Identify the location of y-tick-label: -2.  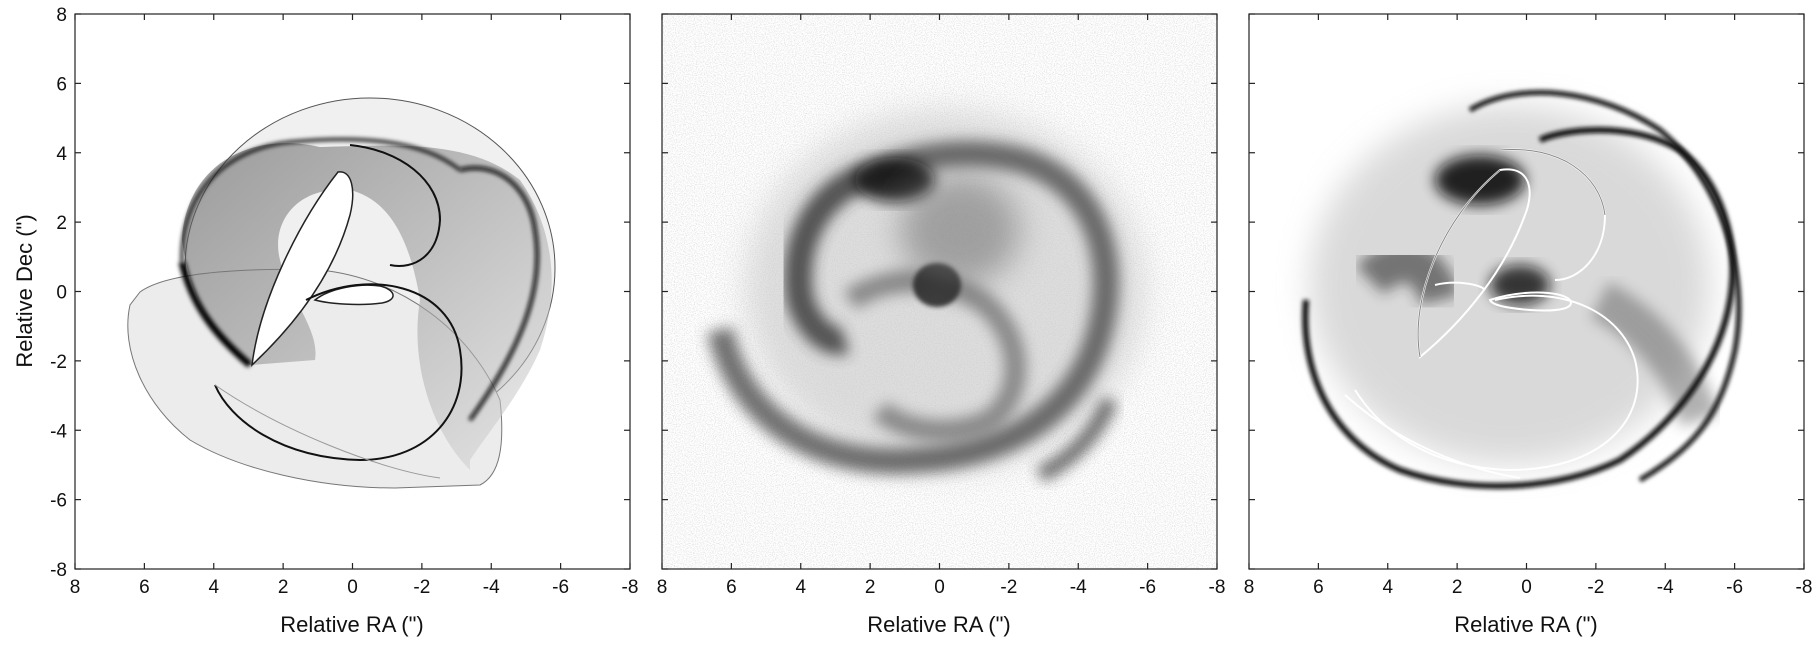
(58, 362).